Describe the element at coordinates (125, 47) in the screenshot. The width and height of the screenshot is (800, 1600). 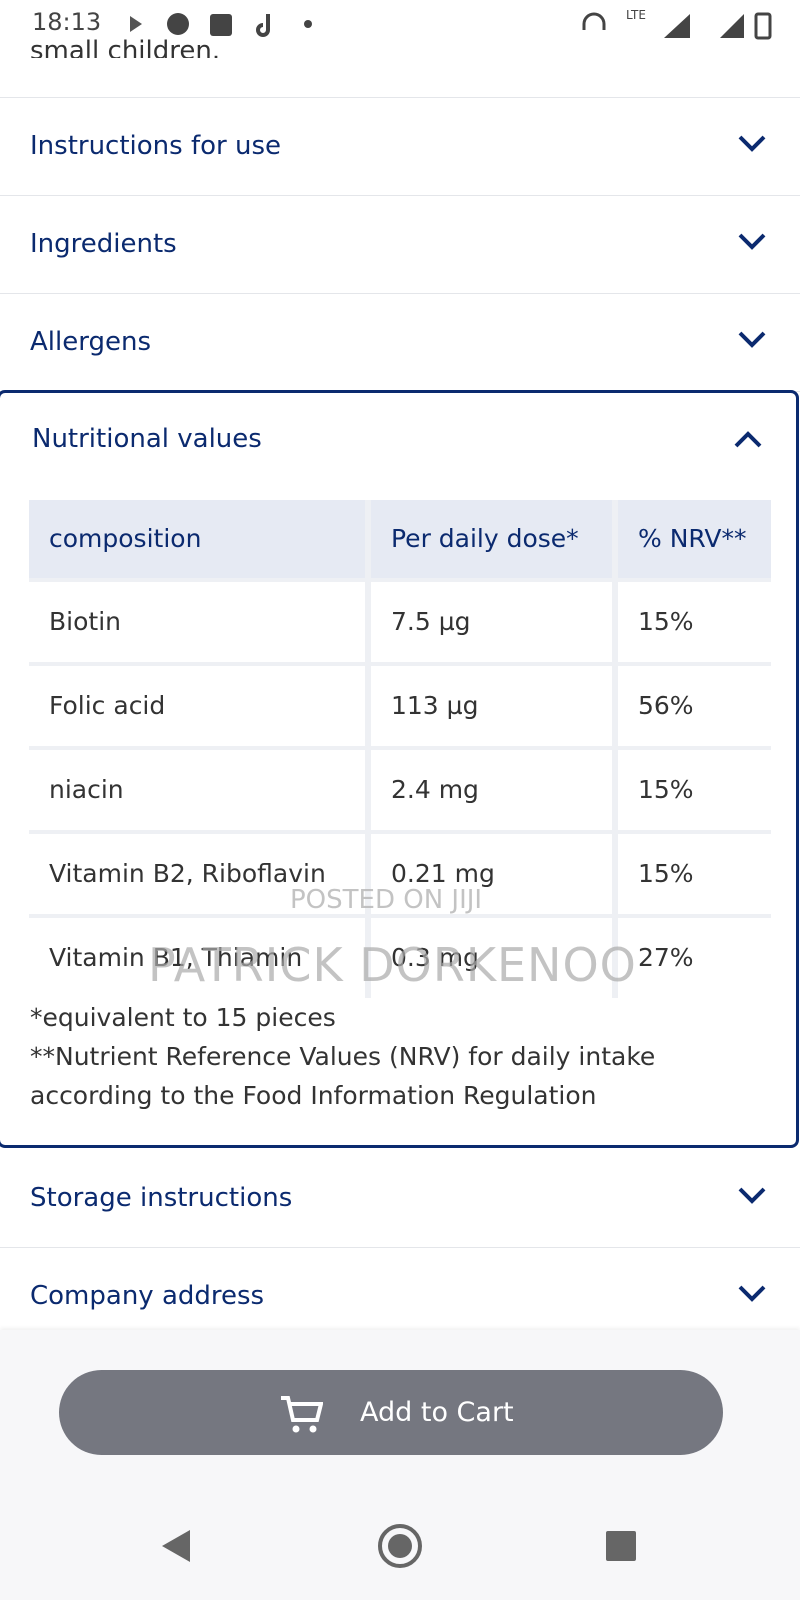
I see `partial-text: small children.` at that location.